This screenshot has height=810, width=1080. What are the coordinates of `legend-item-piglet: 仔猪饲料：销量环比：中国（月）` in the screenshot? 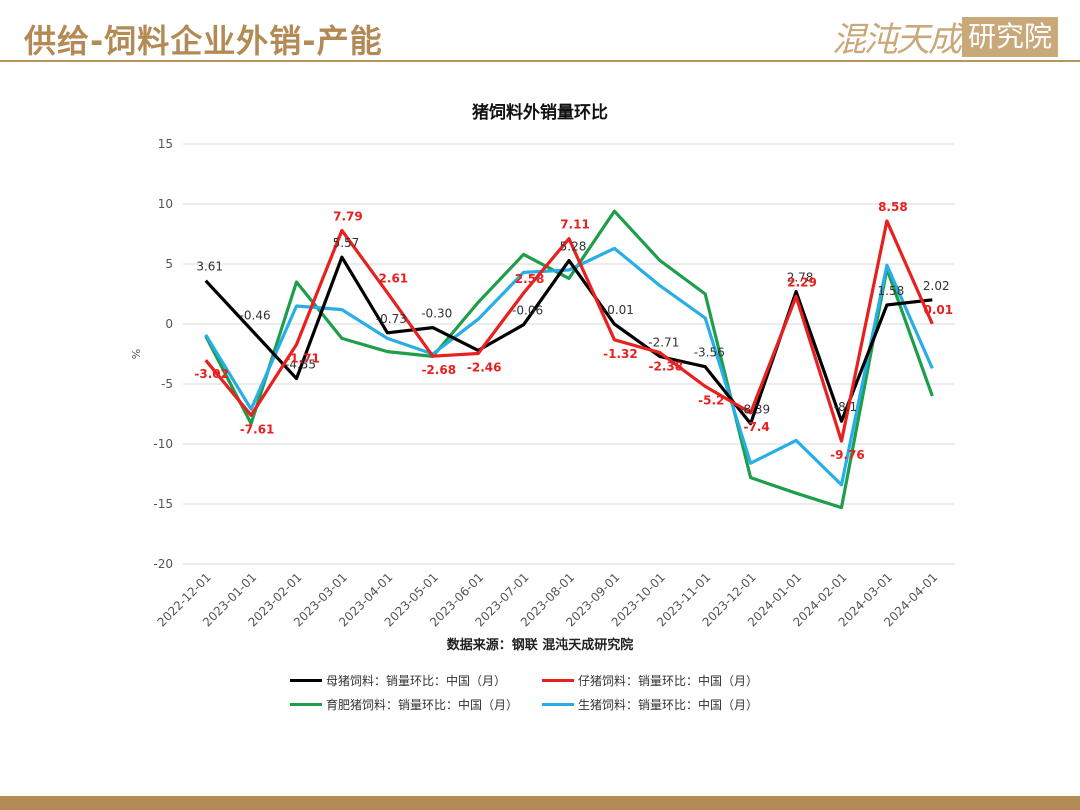 It's located at (650, 680).